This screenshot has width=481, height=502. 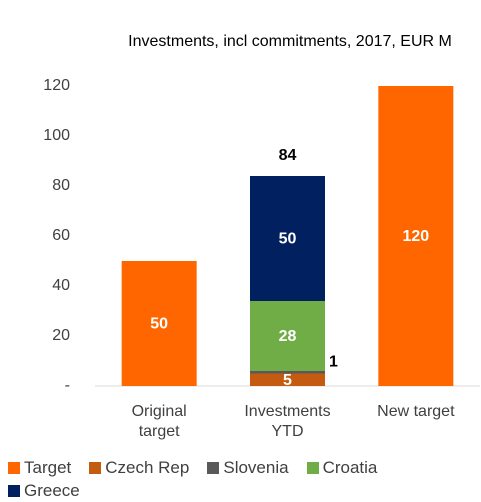 What do you see at coordinates (256, 467) in the screenshot?
I see `legend-label: Slovenia` at bounding box center [256, 467].